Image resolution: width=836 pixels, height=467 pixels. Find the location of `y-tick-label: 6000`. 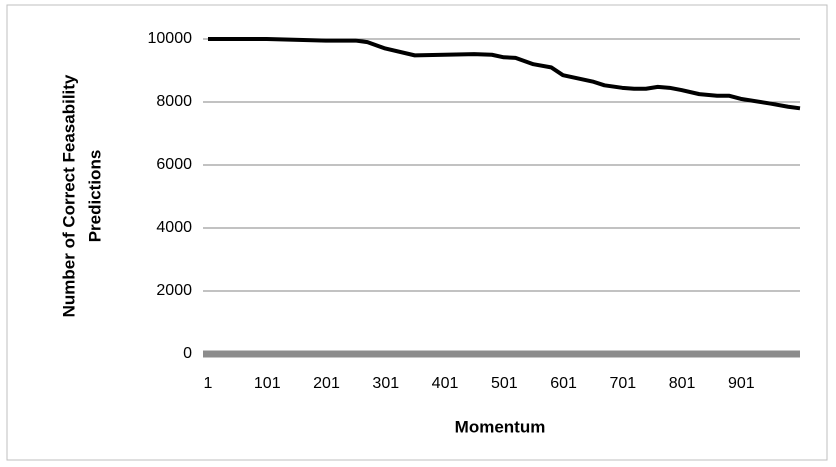

y-tick-label: 6000 is located at coordinates (174, 164).